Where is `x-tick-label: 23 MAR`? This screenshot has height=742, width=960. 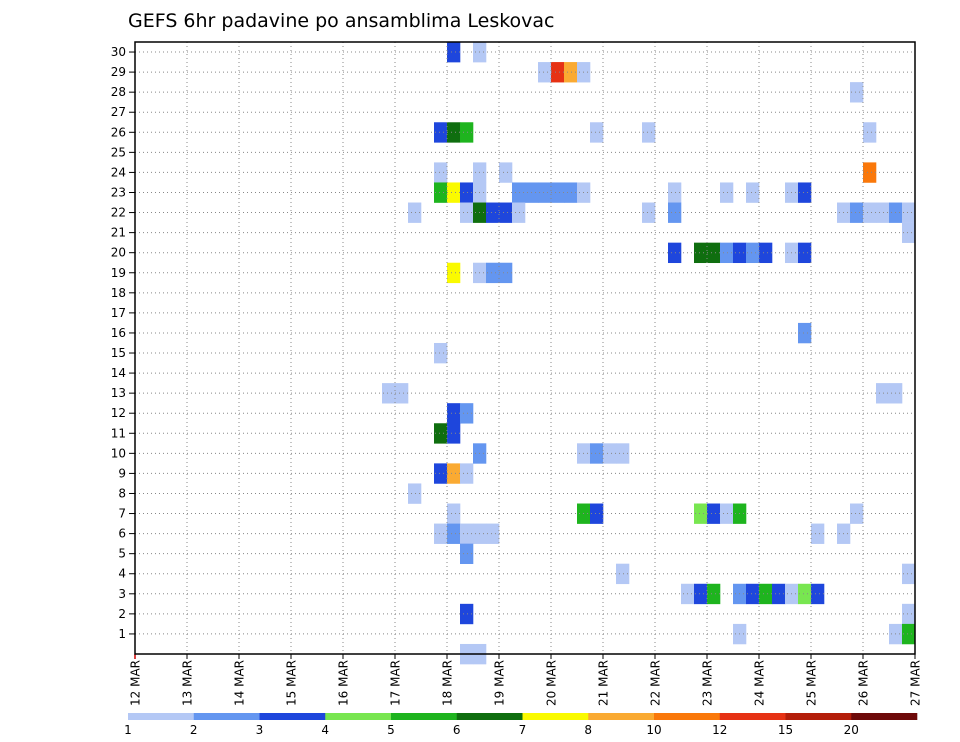
x-tick-label: 23 MAR is located at coordinates (708, 683).